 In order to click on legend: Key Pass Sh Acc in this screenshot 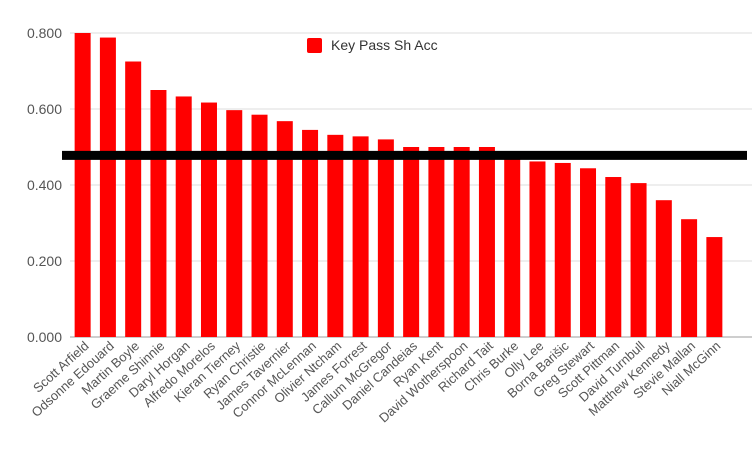, I will do `click(372, 45)`.